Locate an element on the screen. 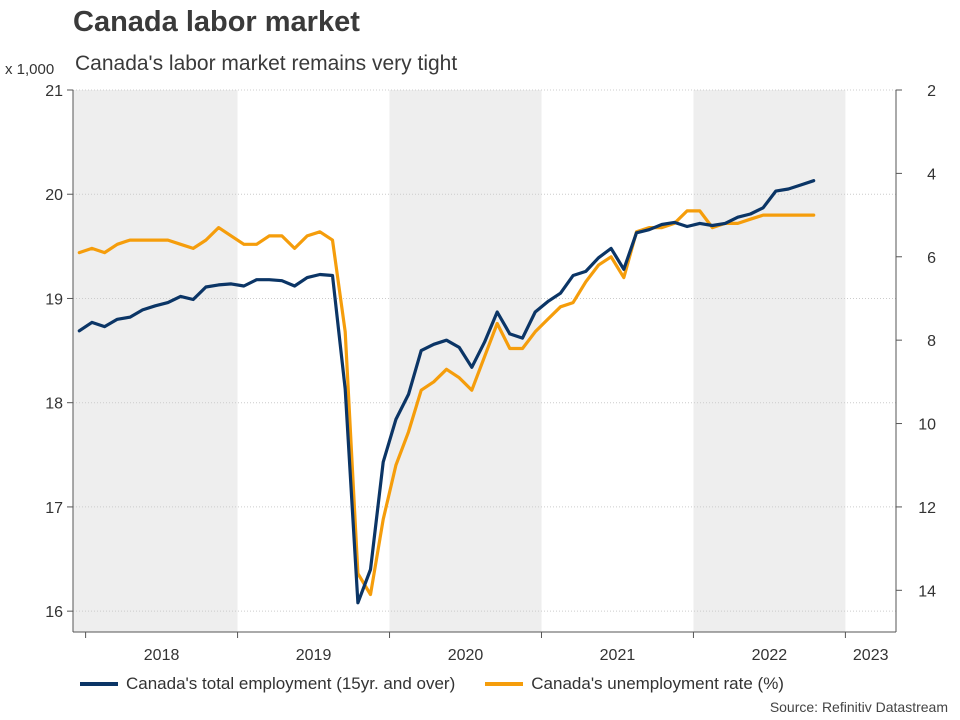 The height and width of the screenshot is (720, 960). x-tick-label: 2018 is located at coordinates (162, 655).